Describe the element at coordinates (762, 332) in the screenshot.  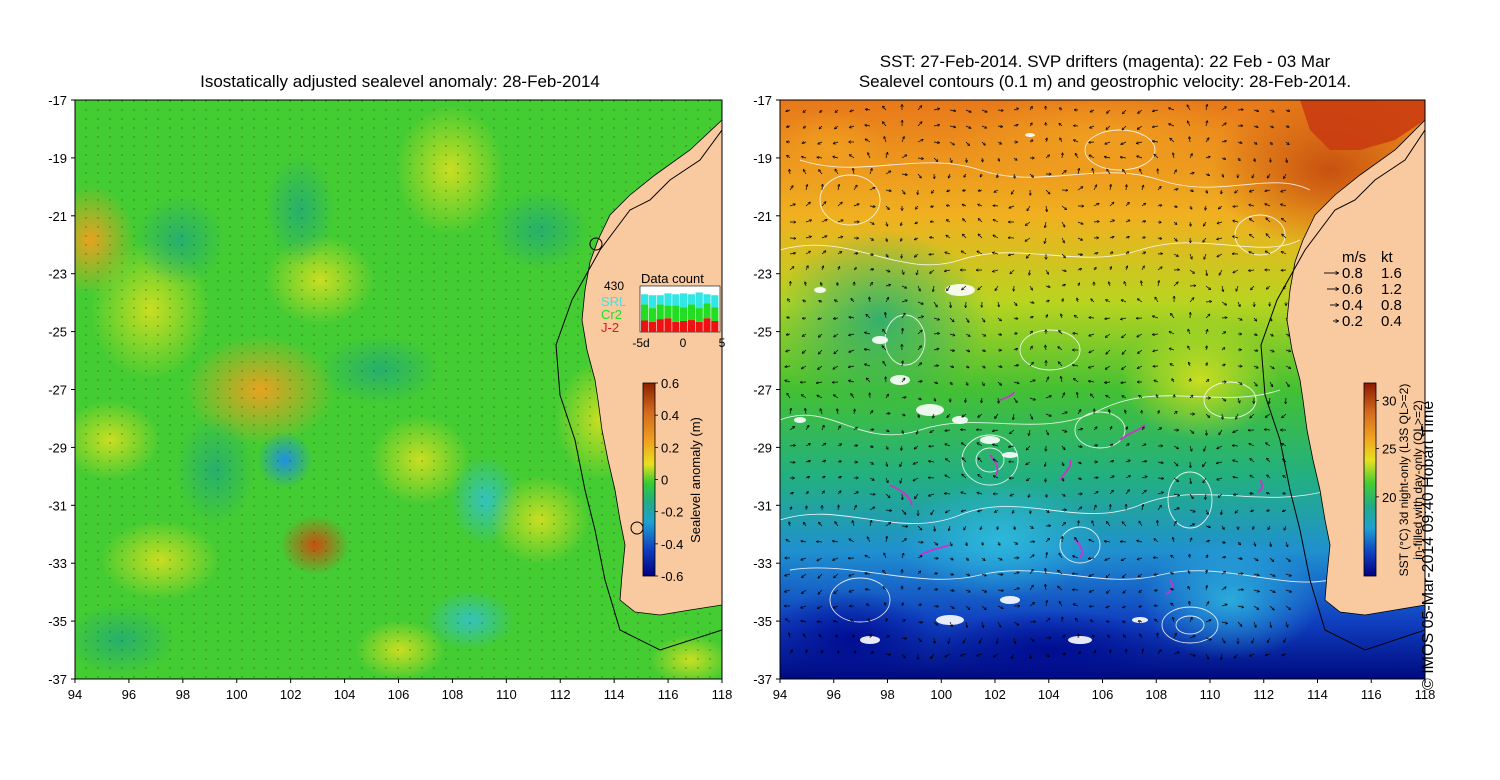
I see `right-y-tick-label: -25` at that location.